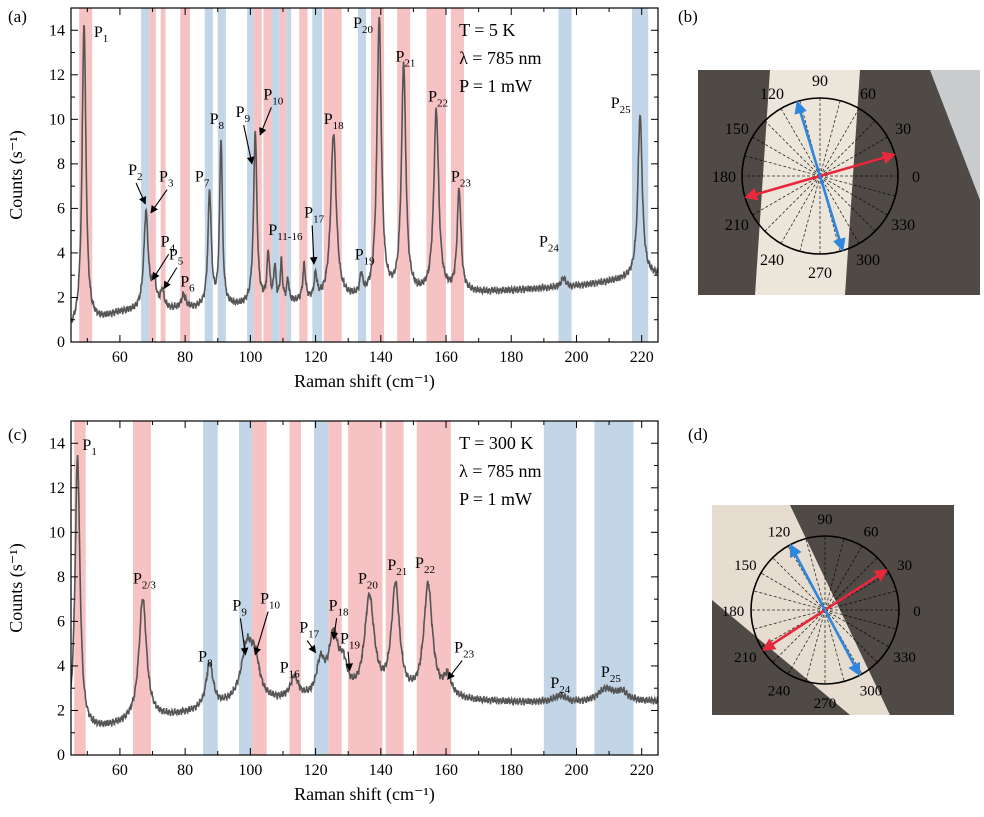 The height and width of the screenshot is (817, 984). Describe the element at coordinates (57, 30) in the screenshot. I see `y-tick-label: 14` at that location.